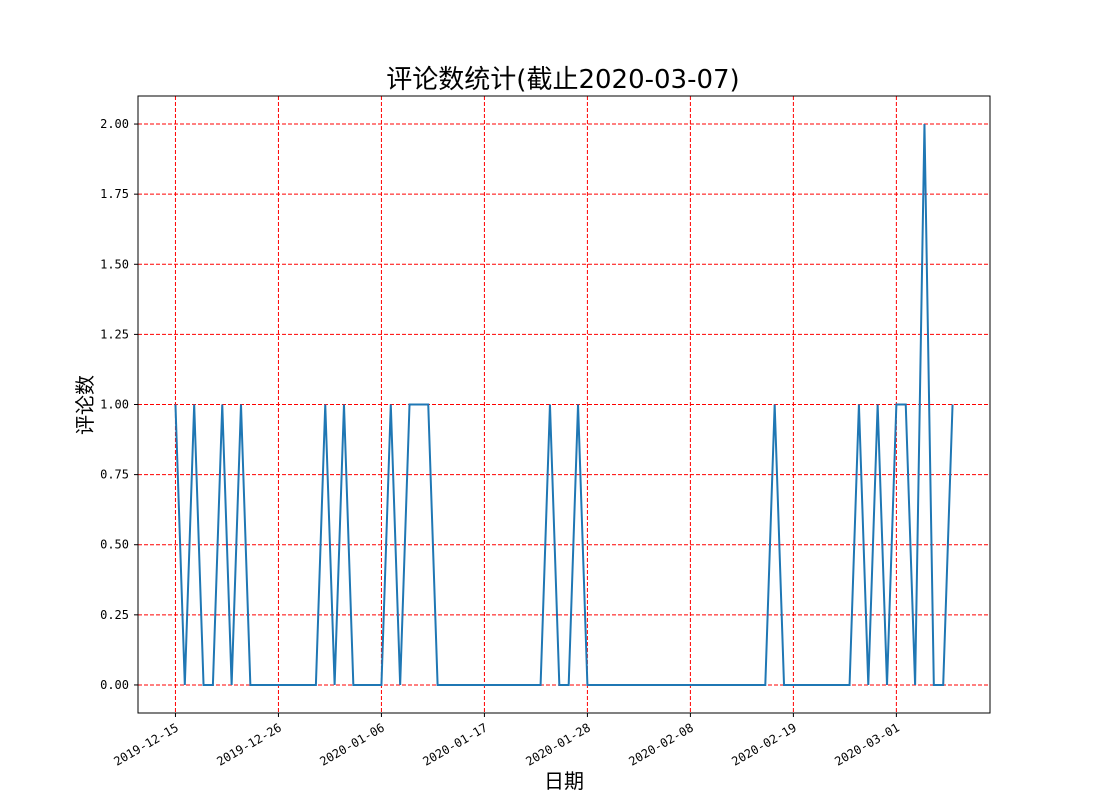  I want to click on chart-title: 评论数统计(截止2020-03-07), so click(562, 80).